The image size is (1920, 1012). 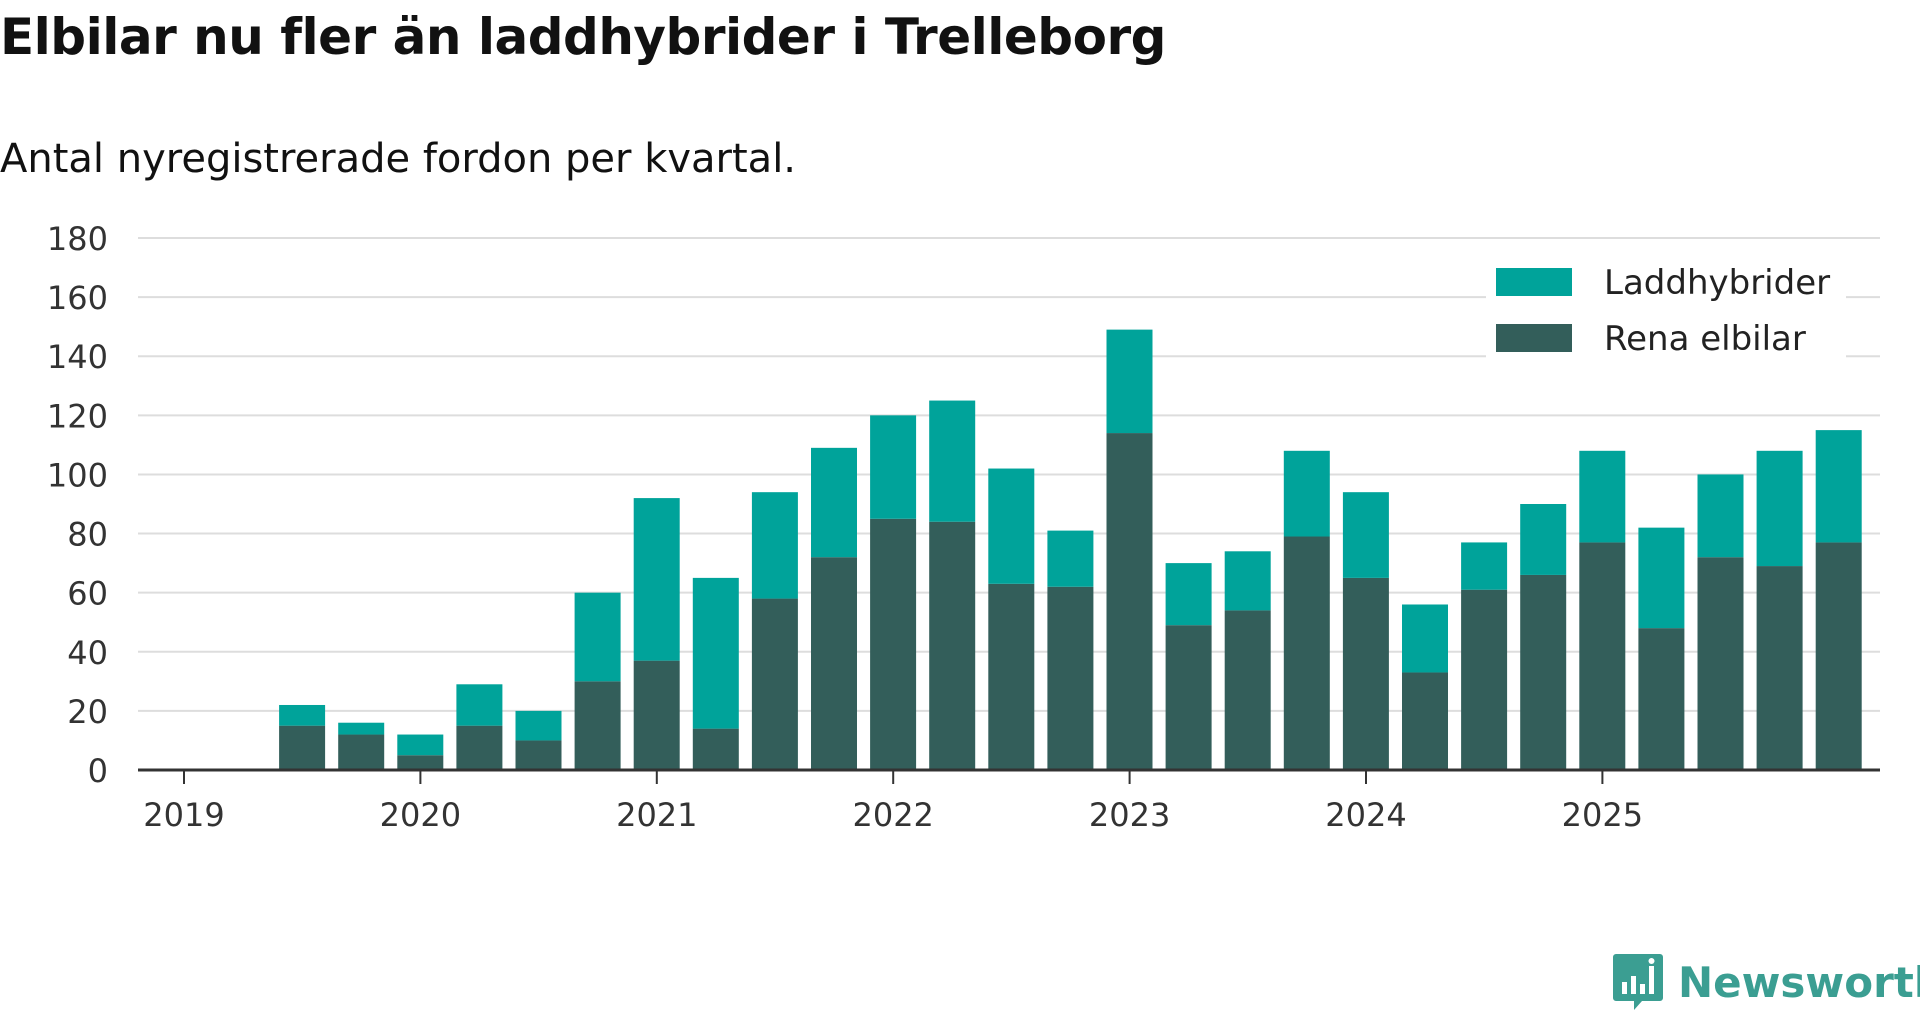 What do you see at coordinates (183, 815) in the screenshot?
I see `x-tick-label: 2019` at bounding box center [183, 815].